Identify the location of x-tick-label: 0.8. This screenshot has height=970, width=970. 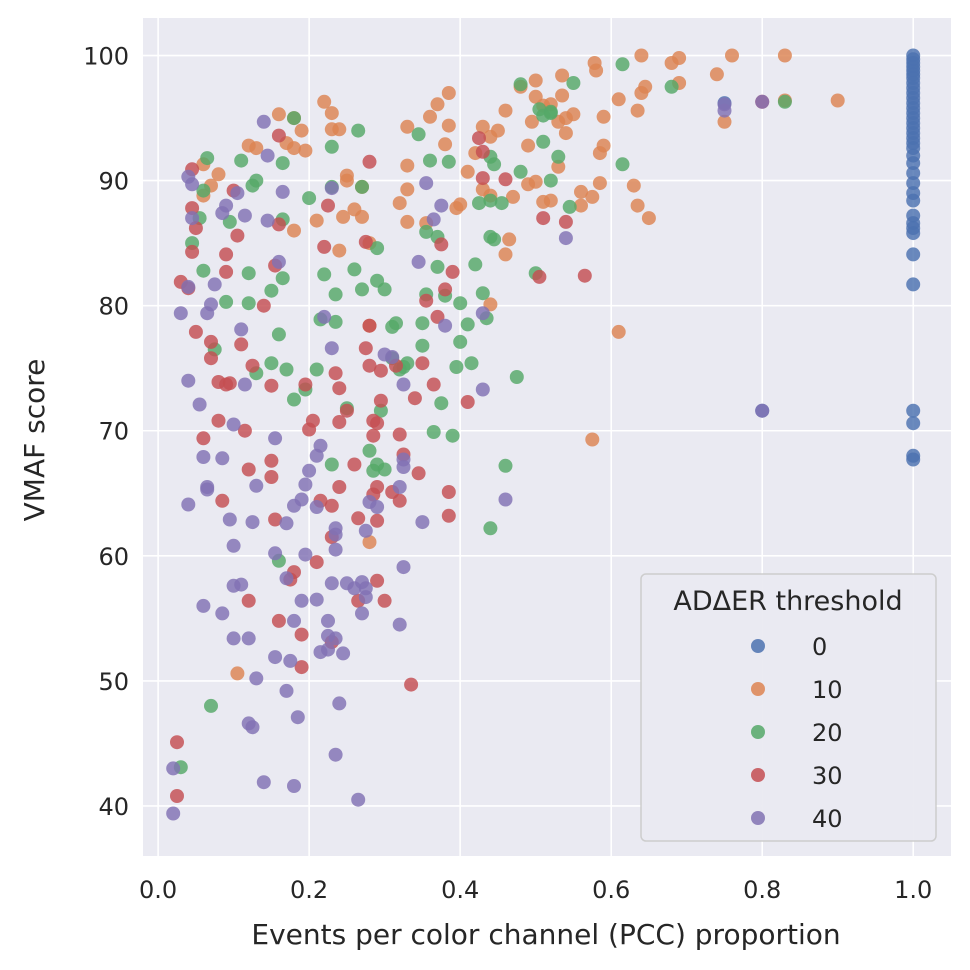
(762, 890).